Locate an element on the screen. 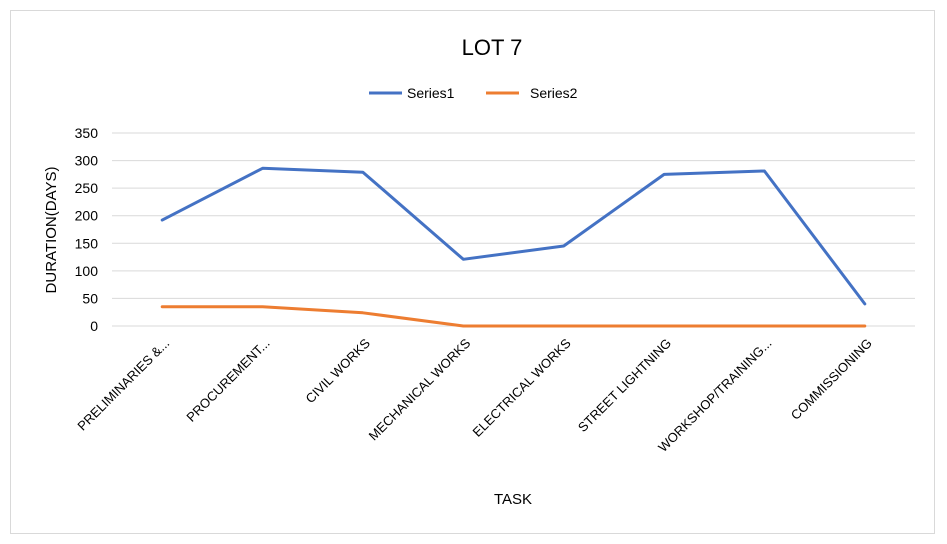  y-tick-label: 100 is located at coordinates (87, 271).